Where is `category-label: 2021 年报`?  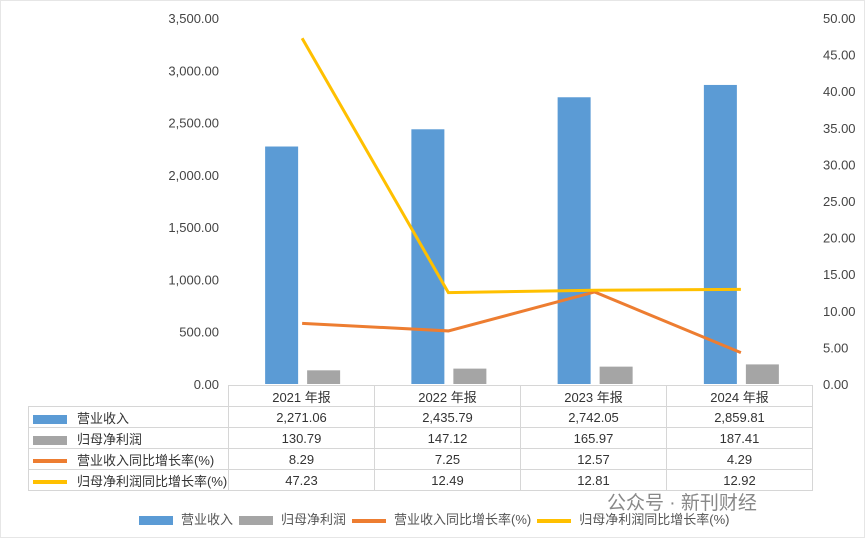 category-label: 2021 年报 is located at coordinates (301, 396).